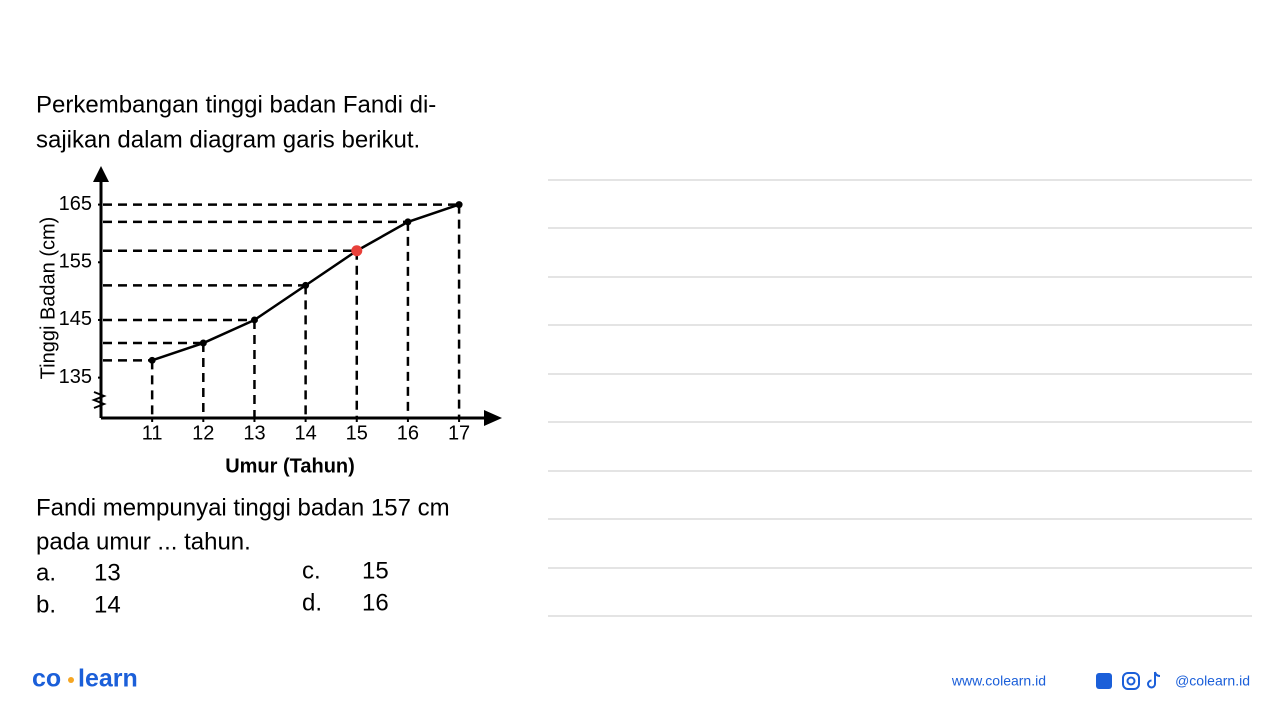 The height and width of the screenshot is (725, 1280). I want to click on intro-line: Perkembangan tinggi badan Fandi di-, so click(236, 104).